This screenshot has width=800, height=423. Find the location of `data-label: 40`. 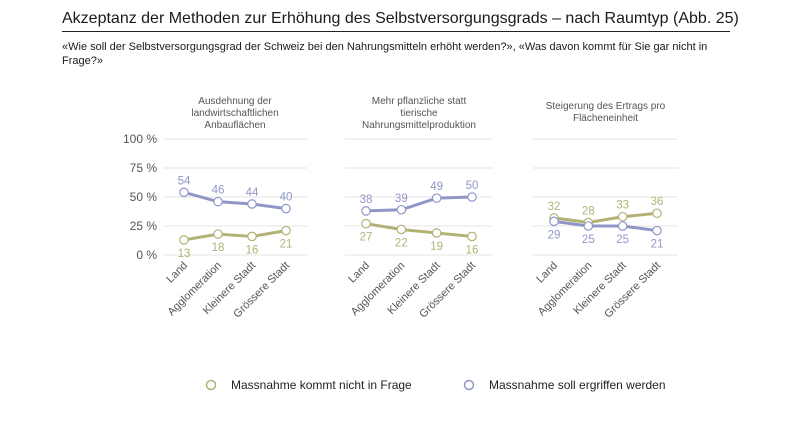

data-label: 40 is located at coordinates (286, 198).